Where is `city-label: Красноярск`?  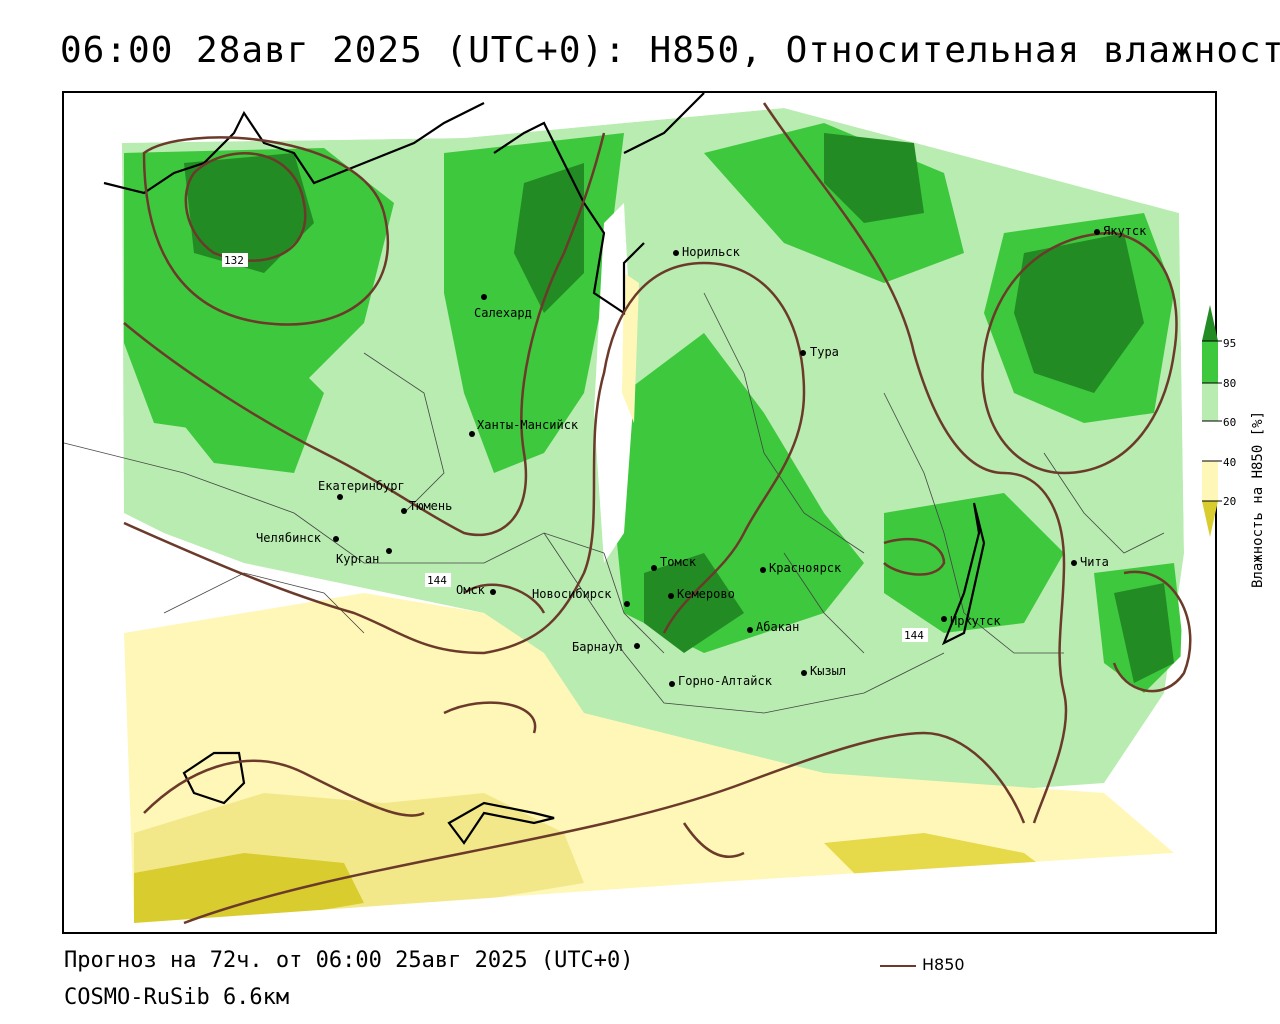 city-label: Красноярск is located at coordinates (805, 568).